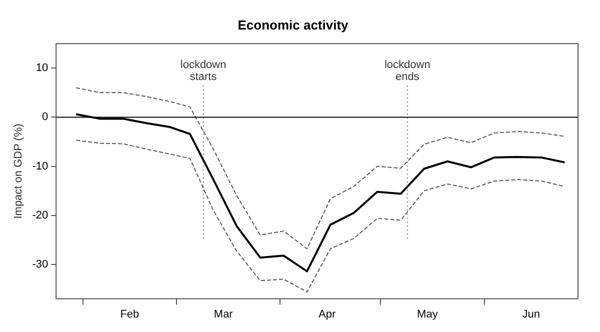  I want to click on y-tick-label: -10, so click(40, 166).